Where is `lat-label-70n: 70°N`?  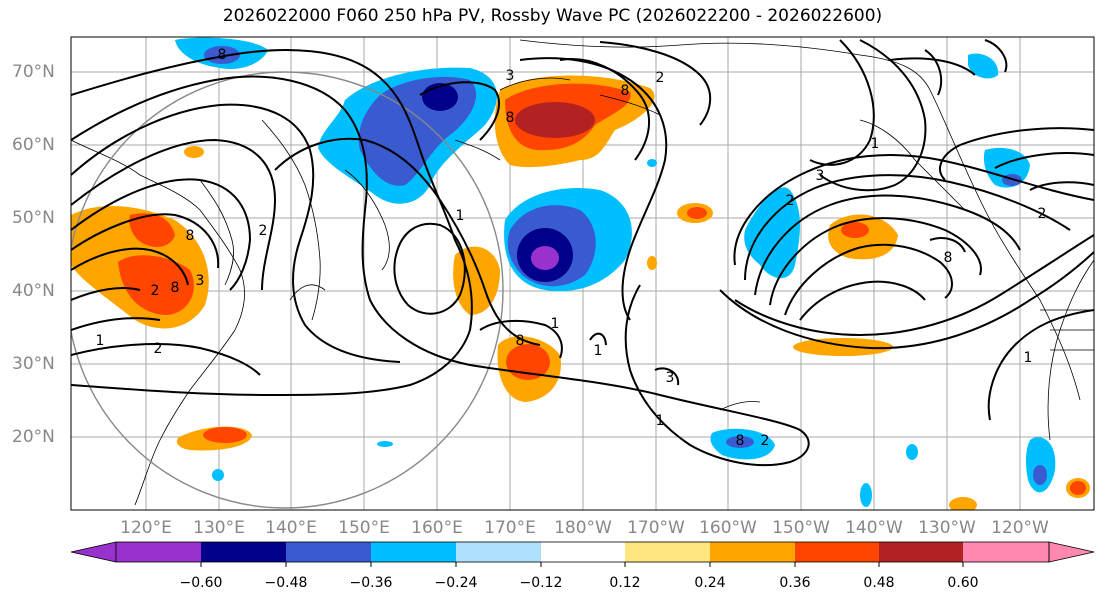
lat-label-70n: 70°N is located at coordinates (33, 72).